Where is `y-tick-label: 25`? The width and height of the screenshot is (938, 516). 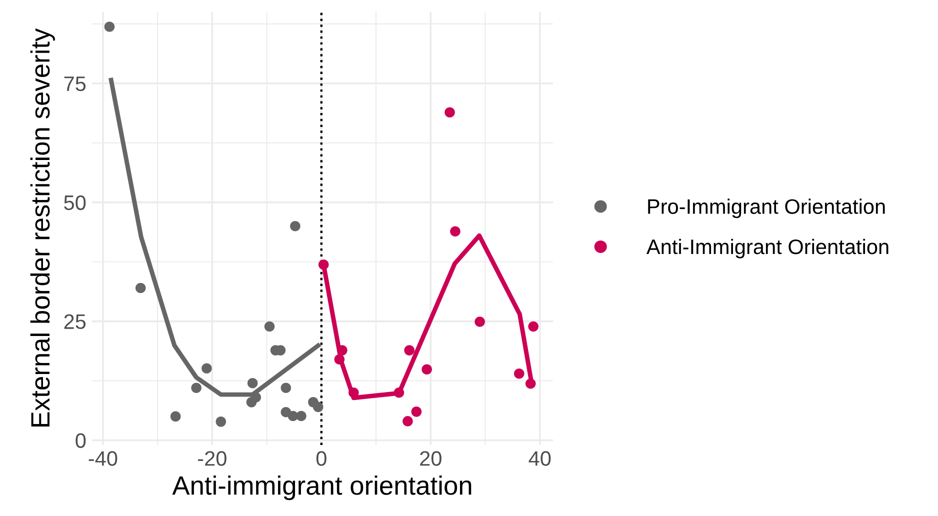 y-tick-label: 25 is located at coordinates (75, 322).